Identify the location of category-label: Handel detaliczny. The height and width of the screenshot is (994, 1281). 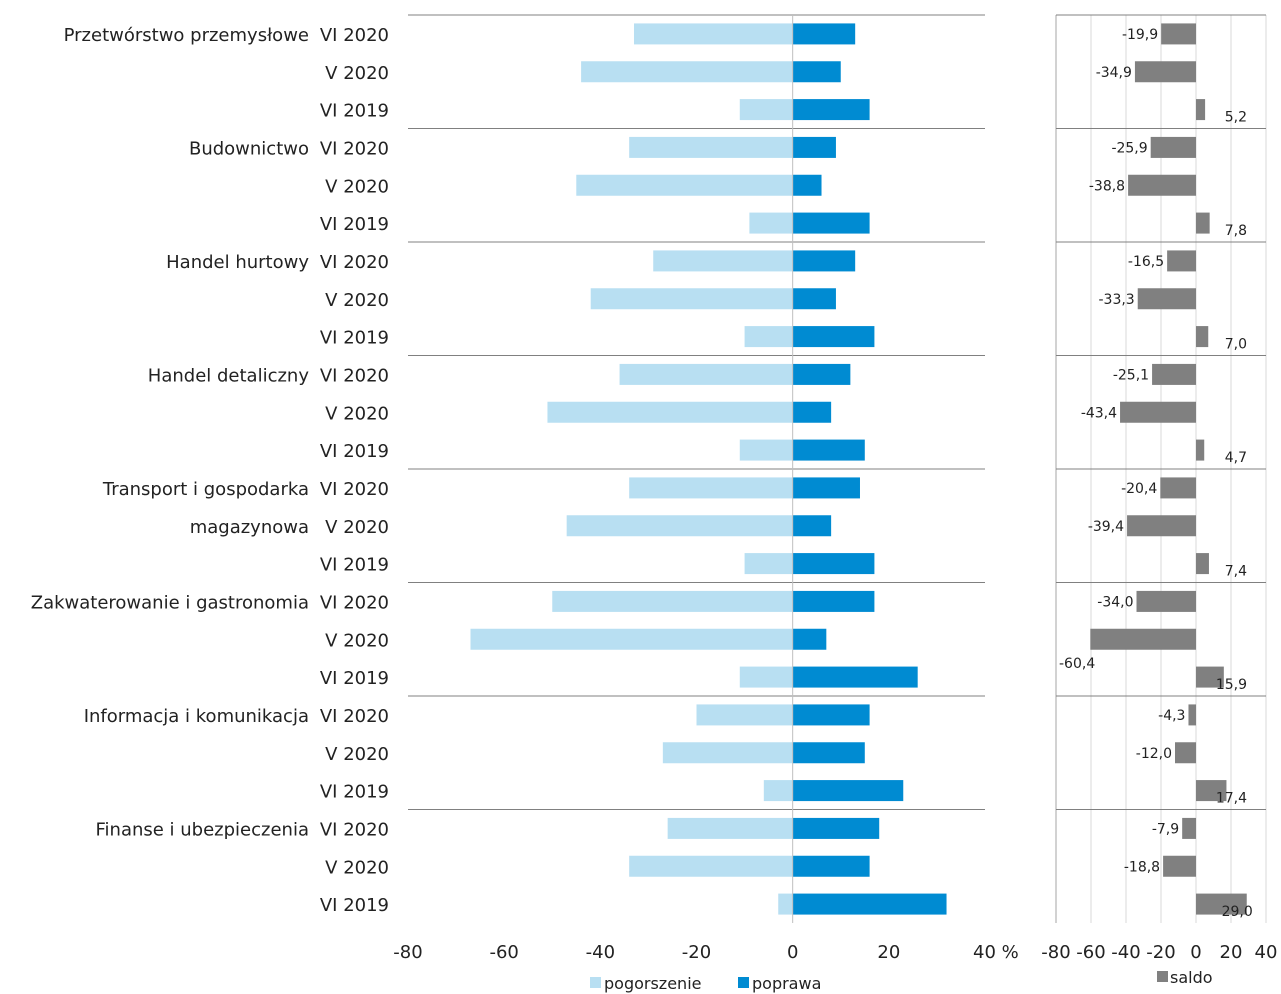
(229, 375).